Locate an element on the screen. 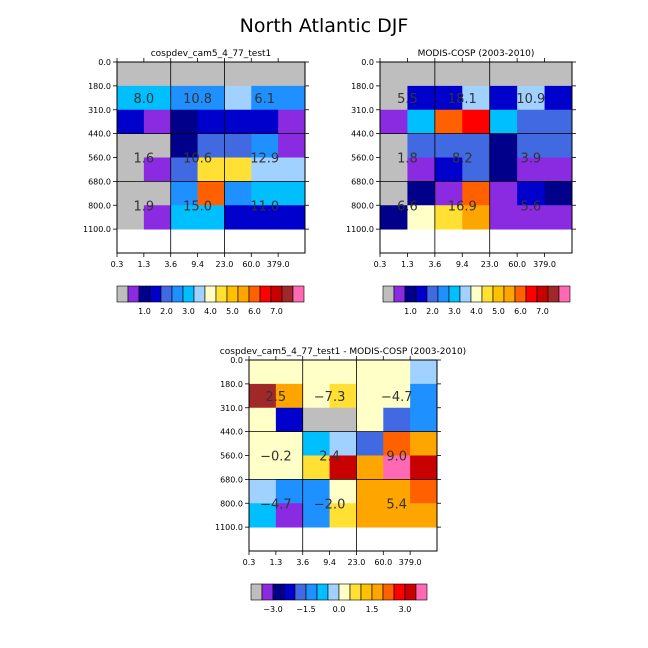  panel-title: MODIS-COSP (2003-2010) is located at coordinates (476, 54).